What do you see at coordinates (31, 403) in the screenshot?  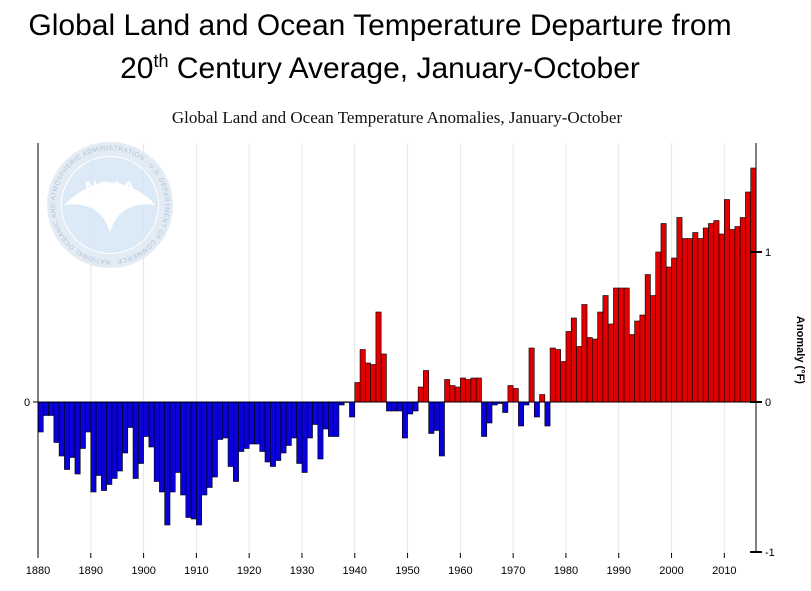 I see `left-axis-ticks: 0` at bounding box center [31, 403].